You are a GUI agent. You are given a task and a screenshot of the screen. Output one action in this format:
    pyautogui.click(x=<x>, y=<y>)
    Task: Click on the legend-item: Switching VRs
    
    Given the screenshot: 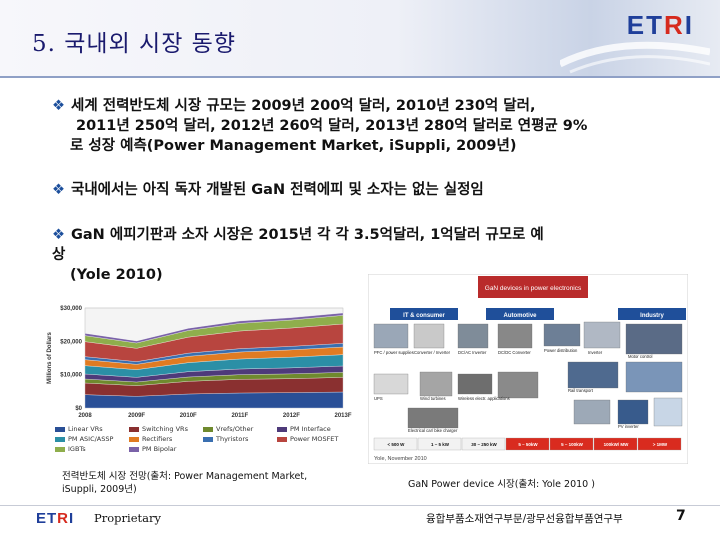 What is the action you would take?
    pyautogui.click(x=163, y=429)
    